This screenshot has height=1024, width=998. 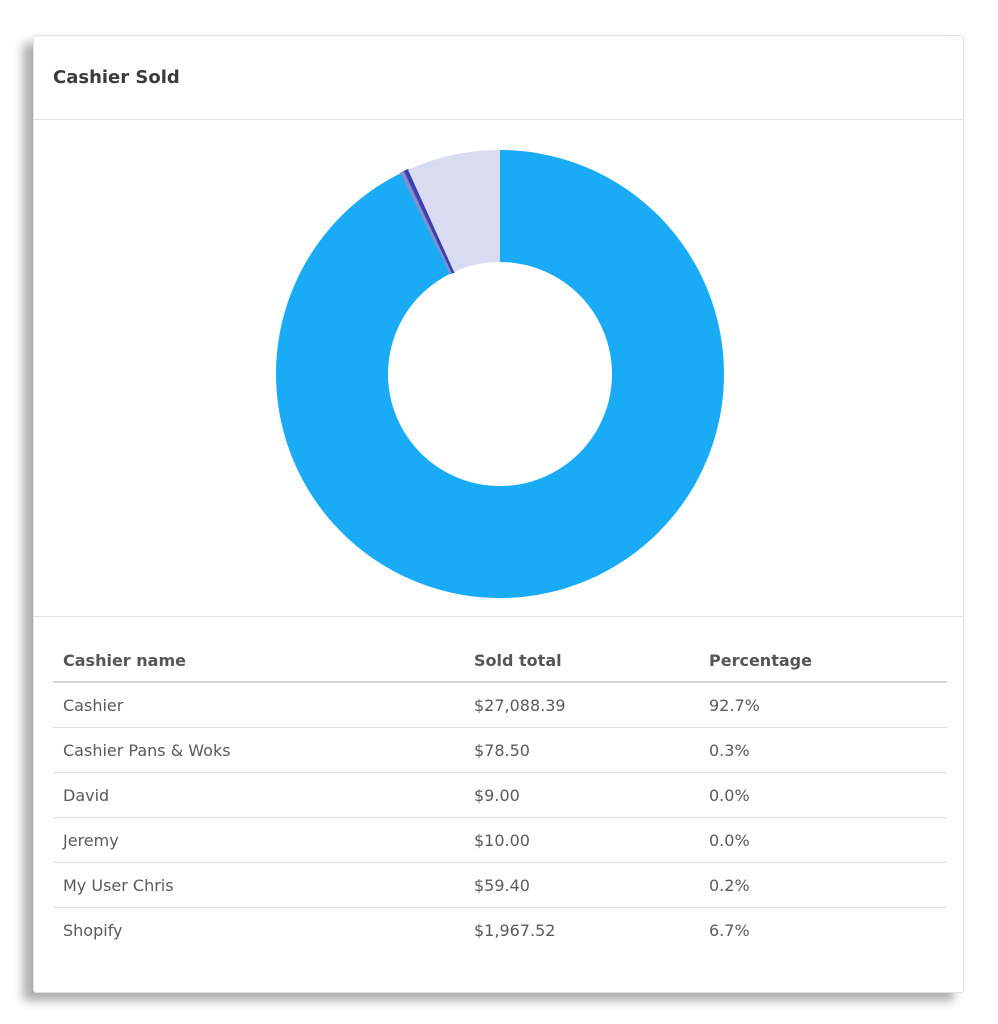 I want to click on cell-sold-total: $1,967.52, so click(x=515, y=930).